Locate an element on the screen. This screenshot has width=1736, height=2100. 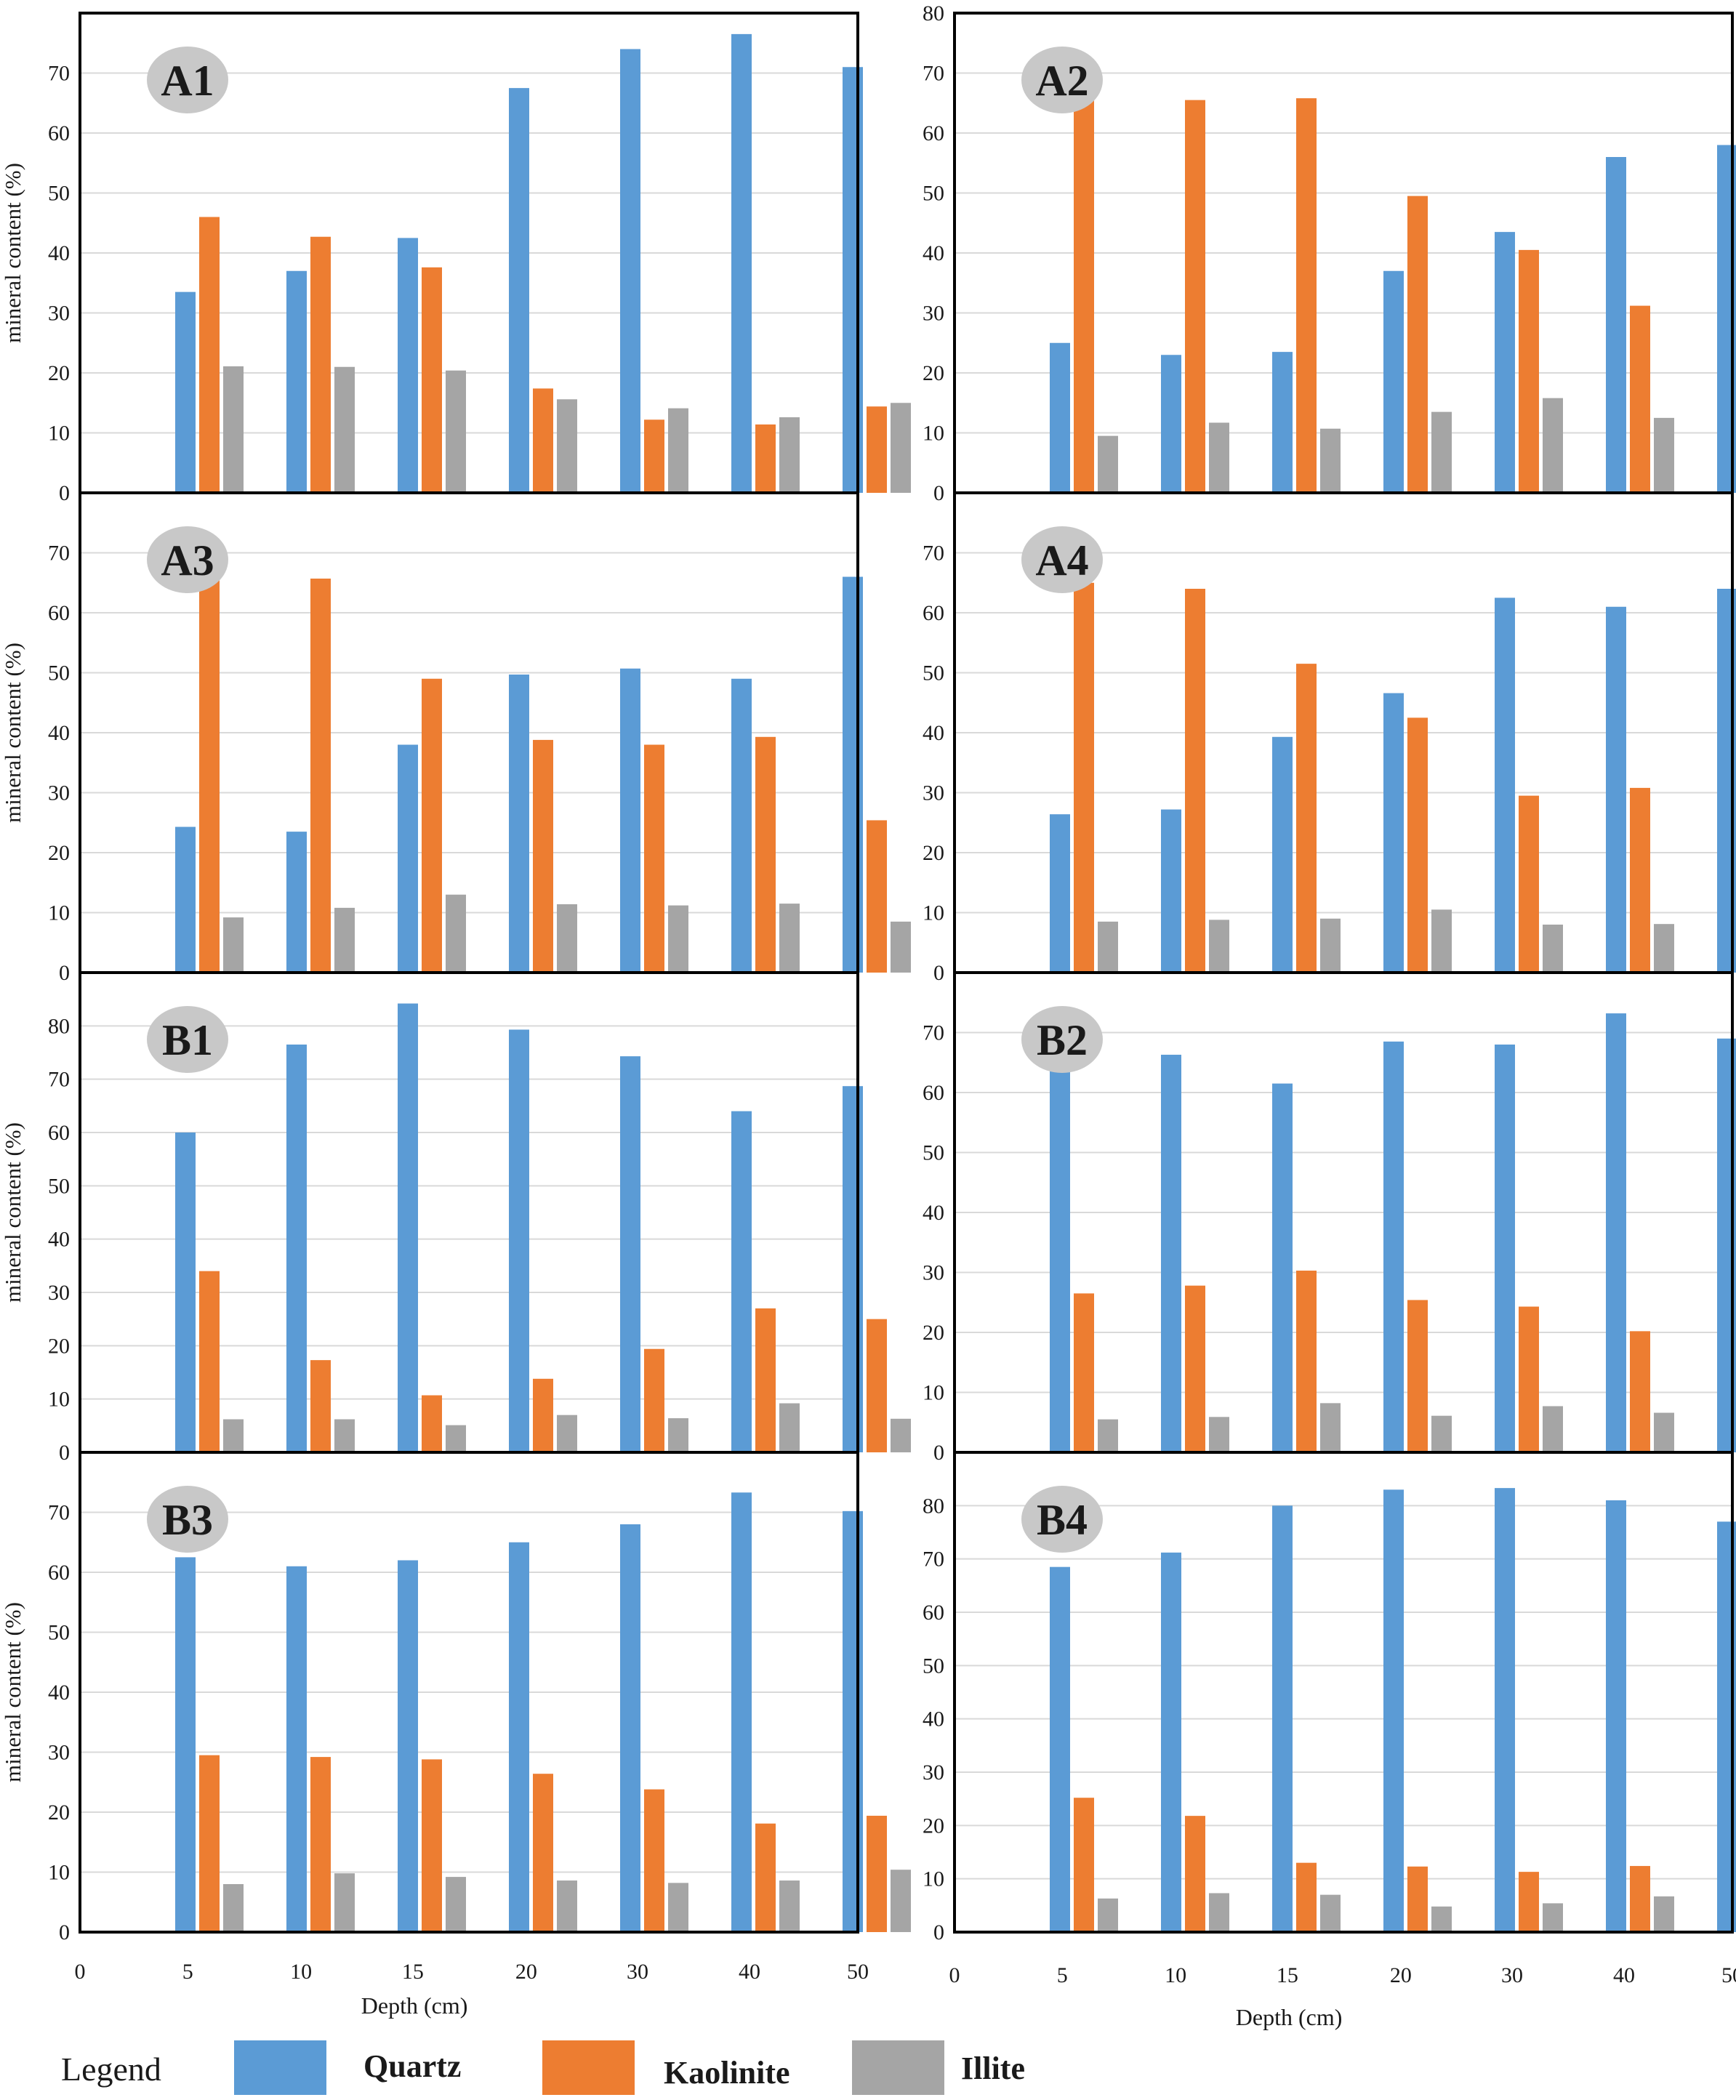
legend-swatch-kaolinite is located at coordinates (588, 2067).